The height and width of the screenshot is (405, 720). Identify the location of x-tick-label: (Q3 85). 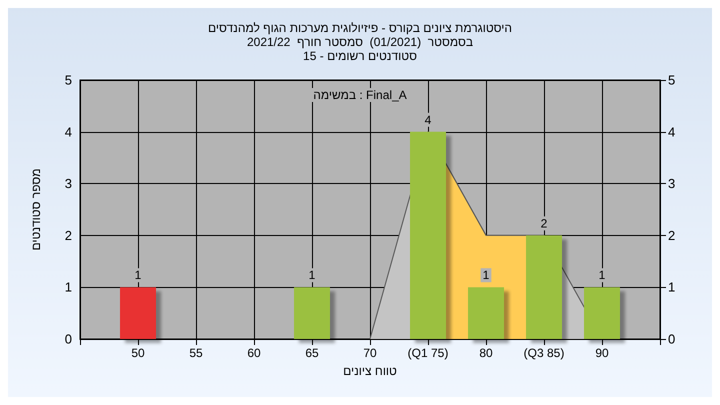
(544, 353).